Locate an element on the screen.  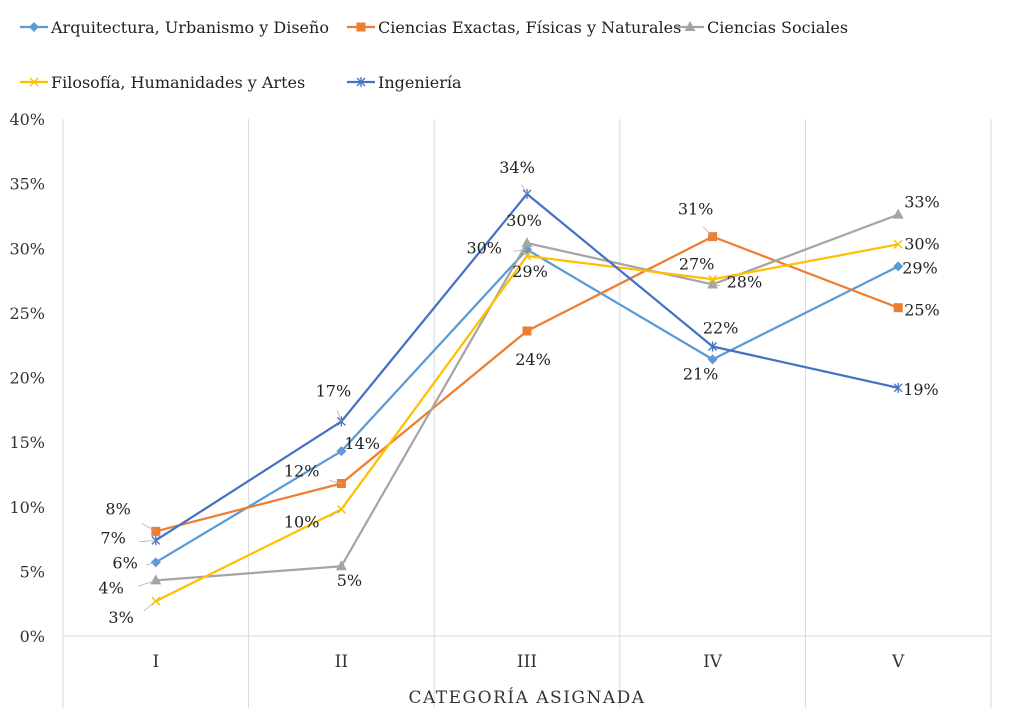
data-label: 8% is located at coordinates (117, 508).